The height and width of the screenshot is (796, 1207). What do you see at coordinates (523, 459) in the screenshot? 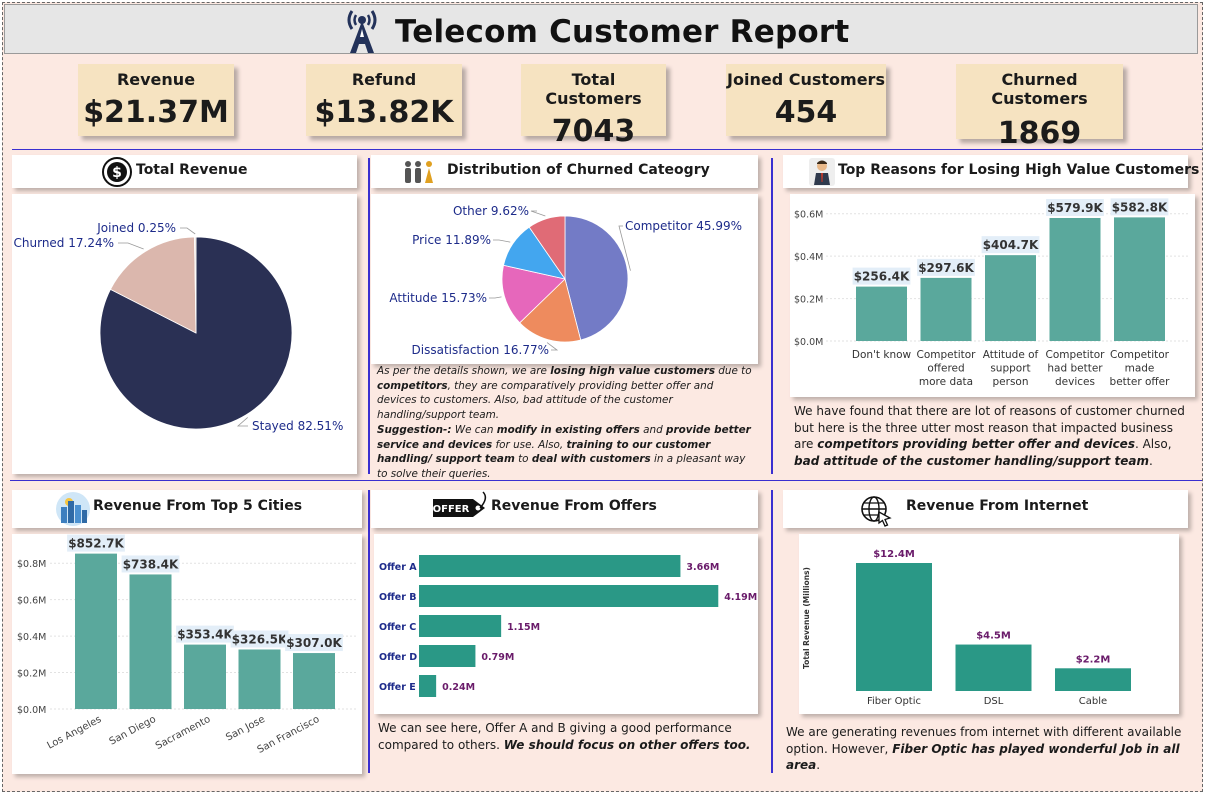
I see `text: to` at bounding box center [523, 459].